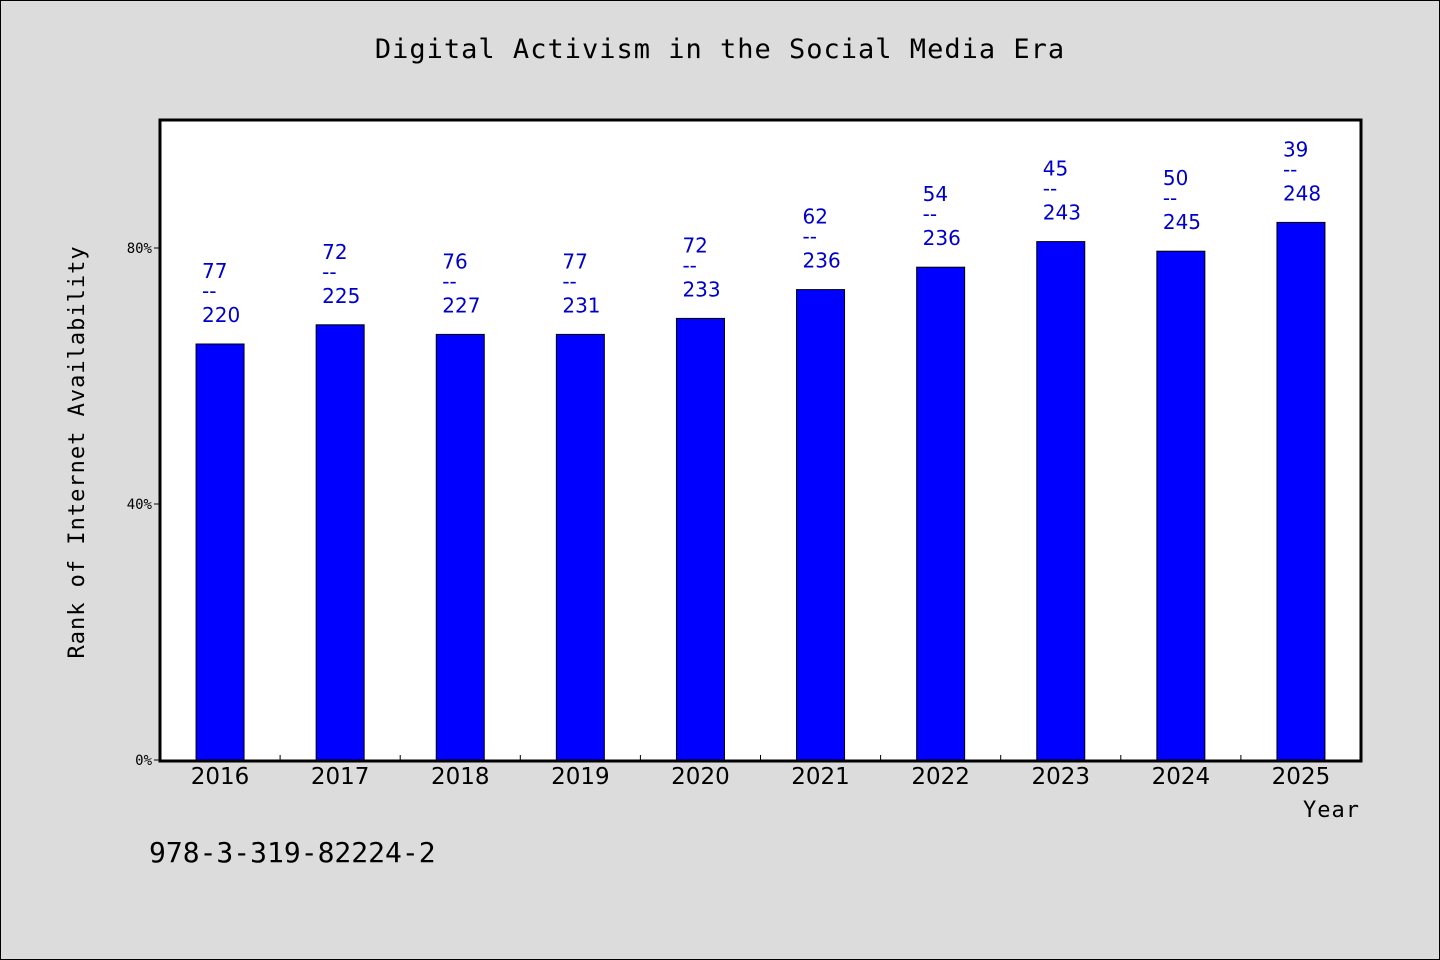 Image resolution: width=1440 pixels, height=960 pixels. What do you see at coordinates (689, 265) in the screenshot?
I see `data-label-sep-2020: --` at bounding box center [689, 265].